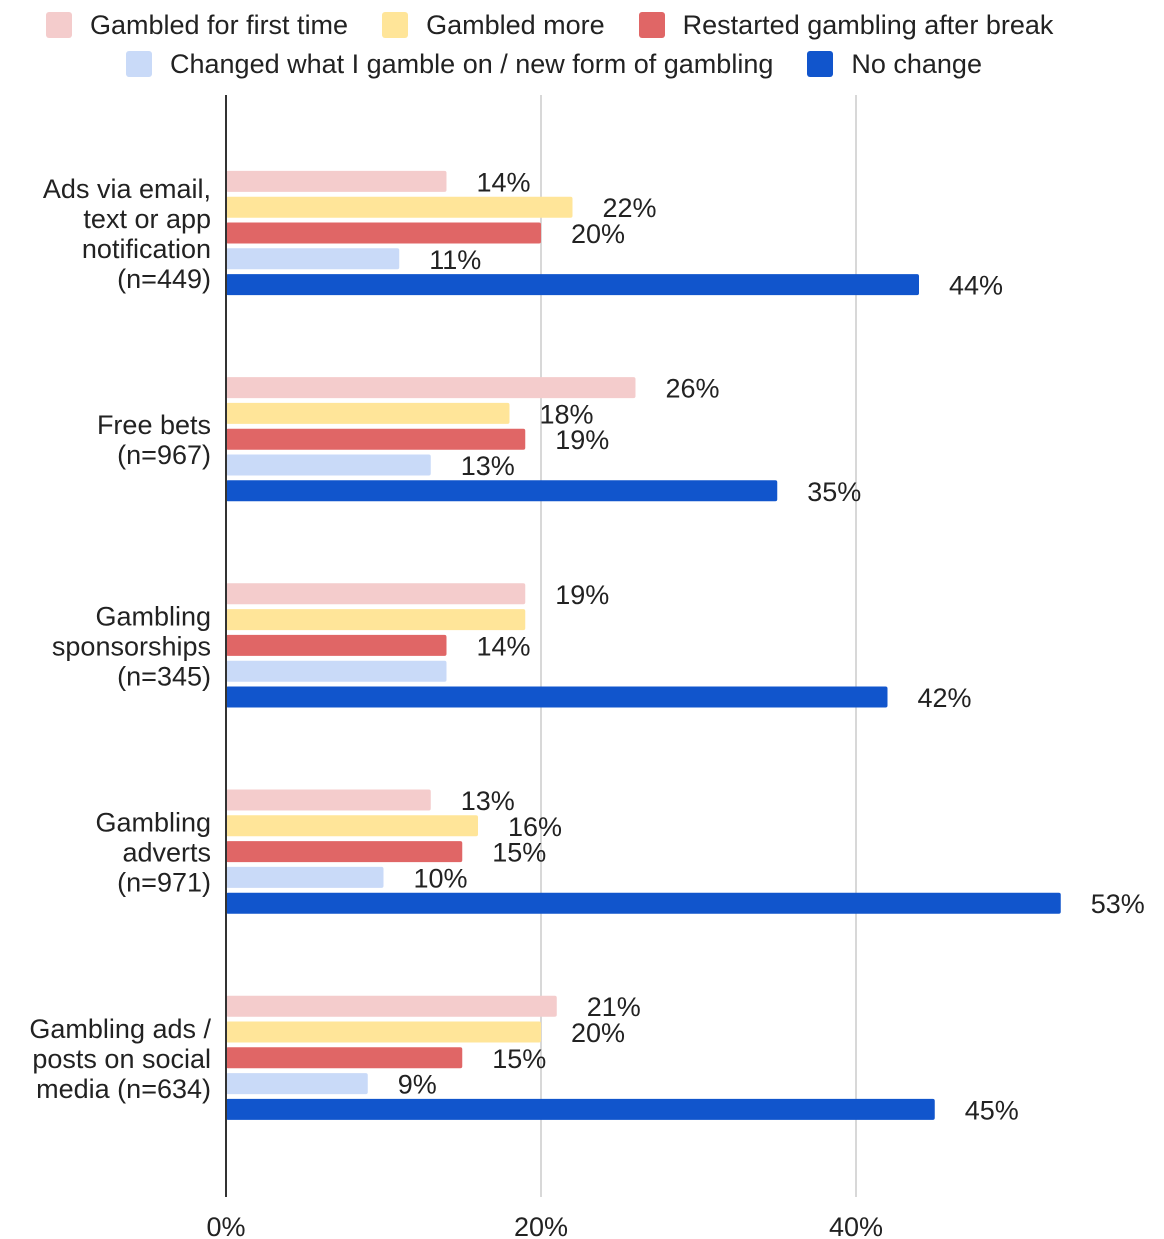  Describe the element at coordinates (916, 64) in the screenshot. I see `legend-label: No change` at that location.